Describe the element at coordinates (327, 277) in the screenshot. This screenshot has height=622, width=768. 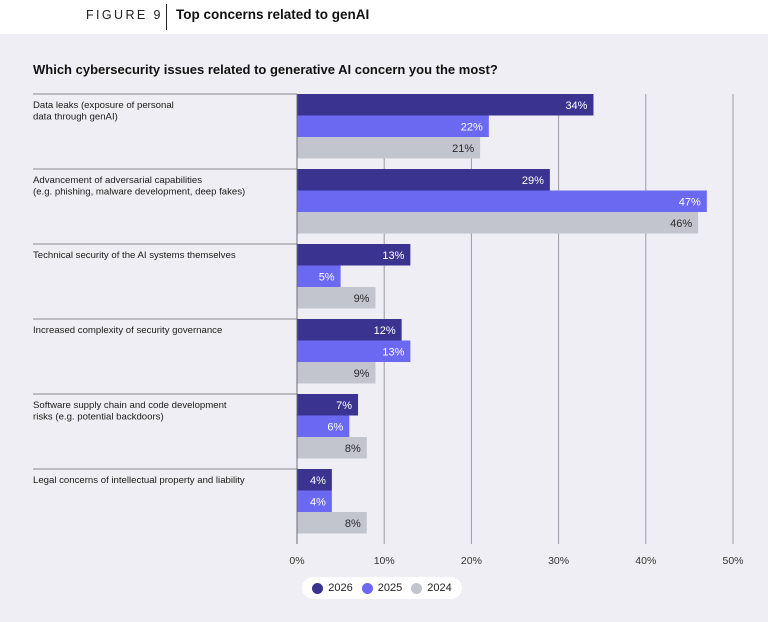
I see `bar-value-label: 5%` at that location.